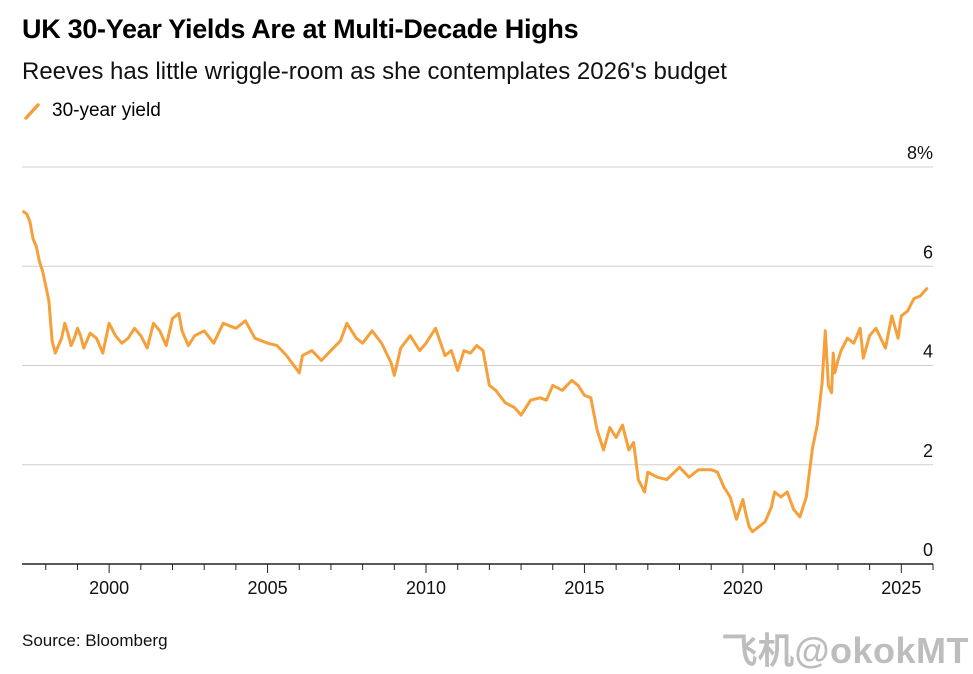 The image size is (973, 674). Describe the element at coordinates (268, 588) in the screenshot. I see `x-tick-label: 2005` at that location.